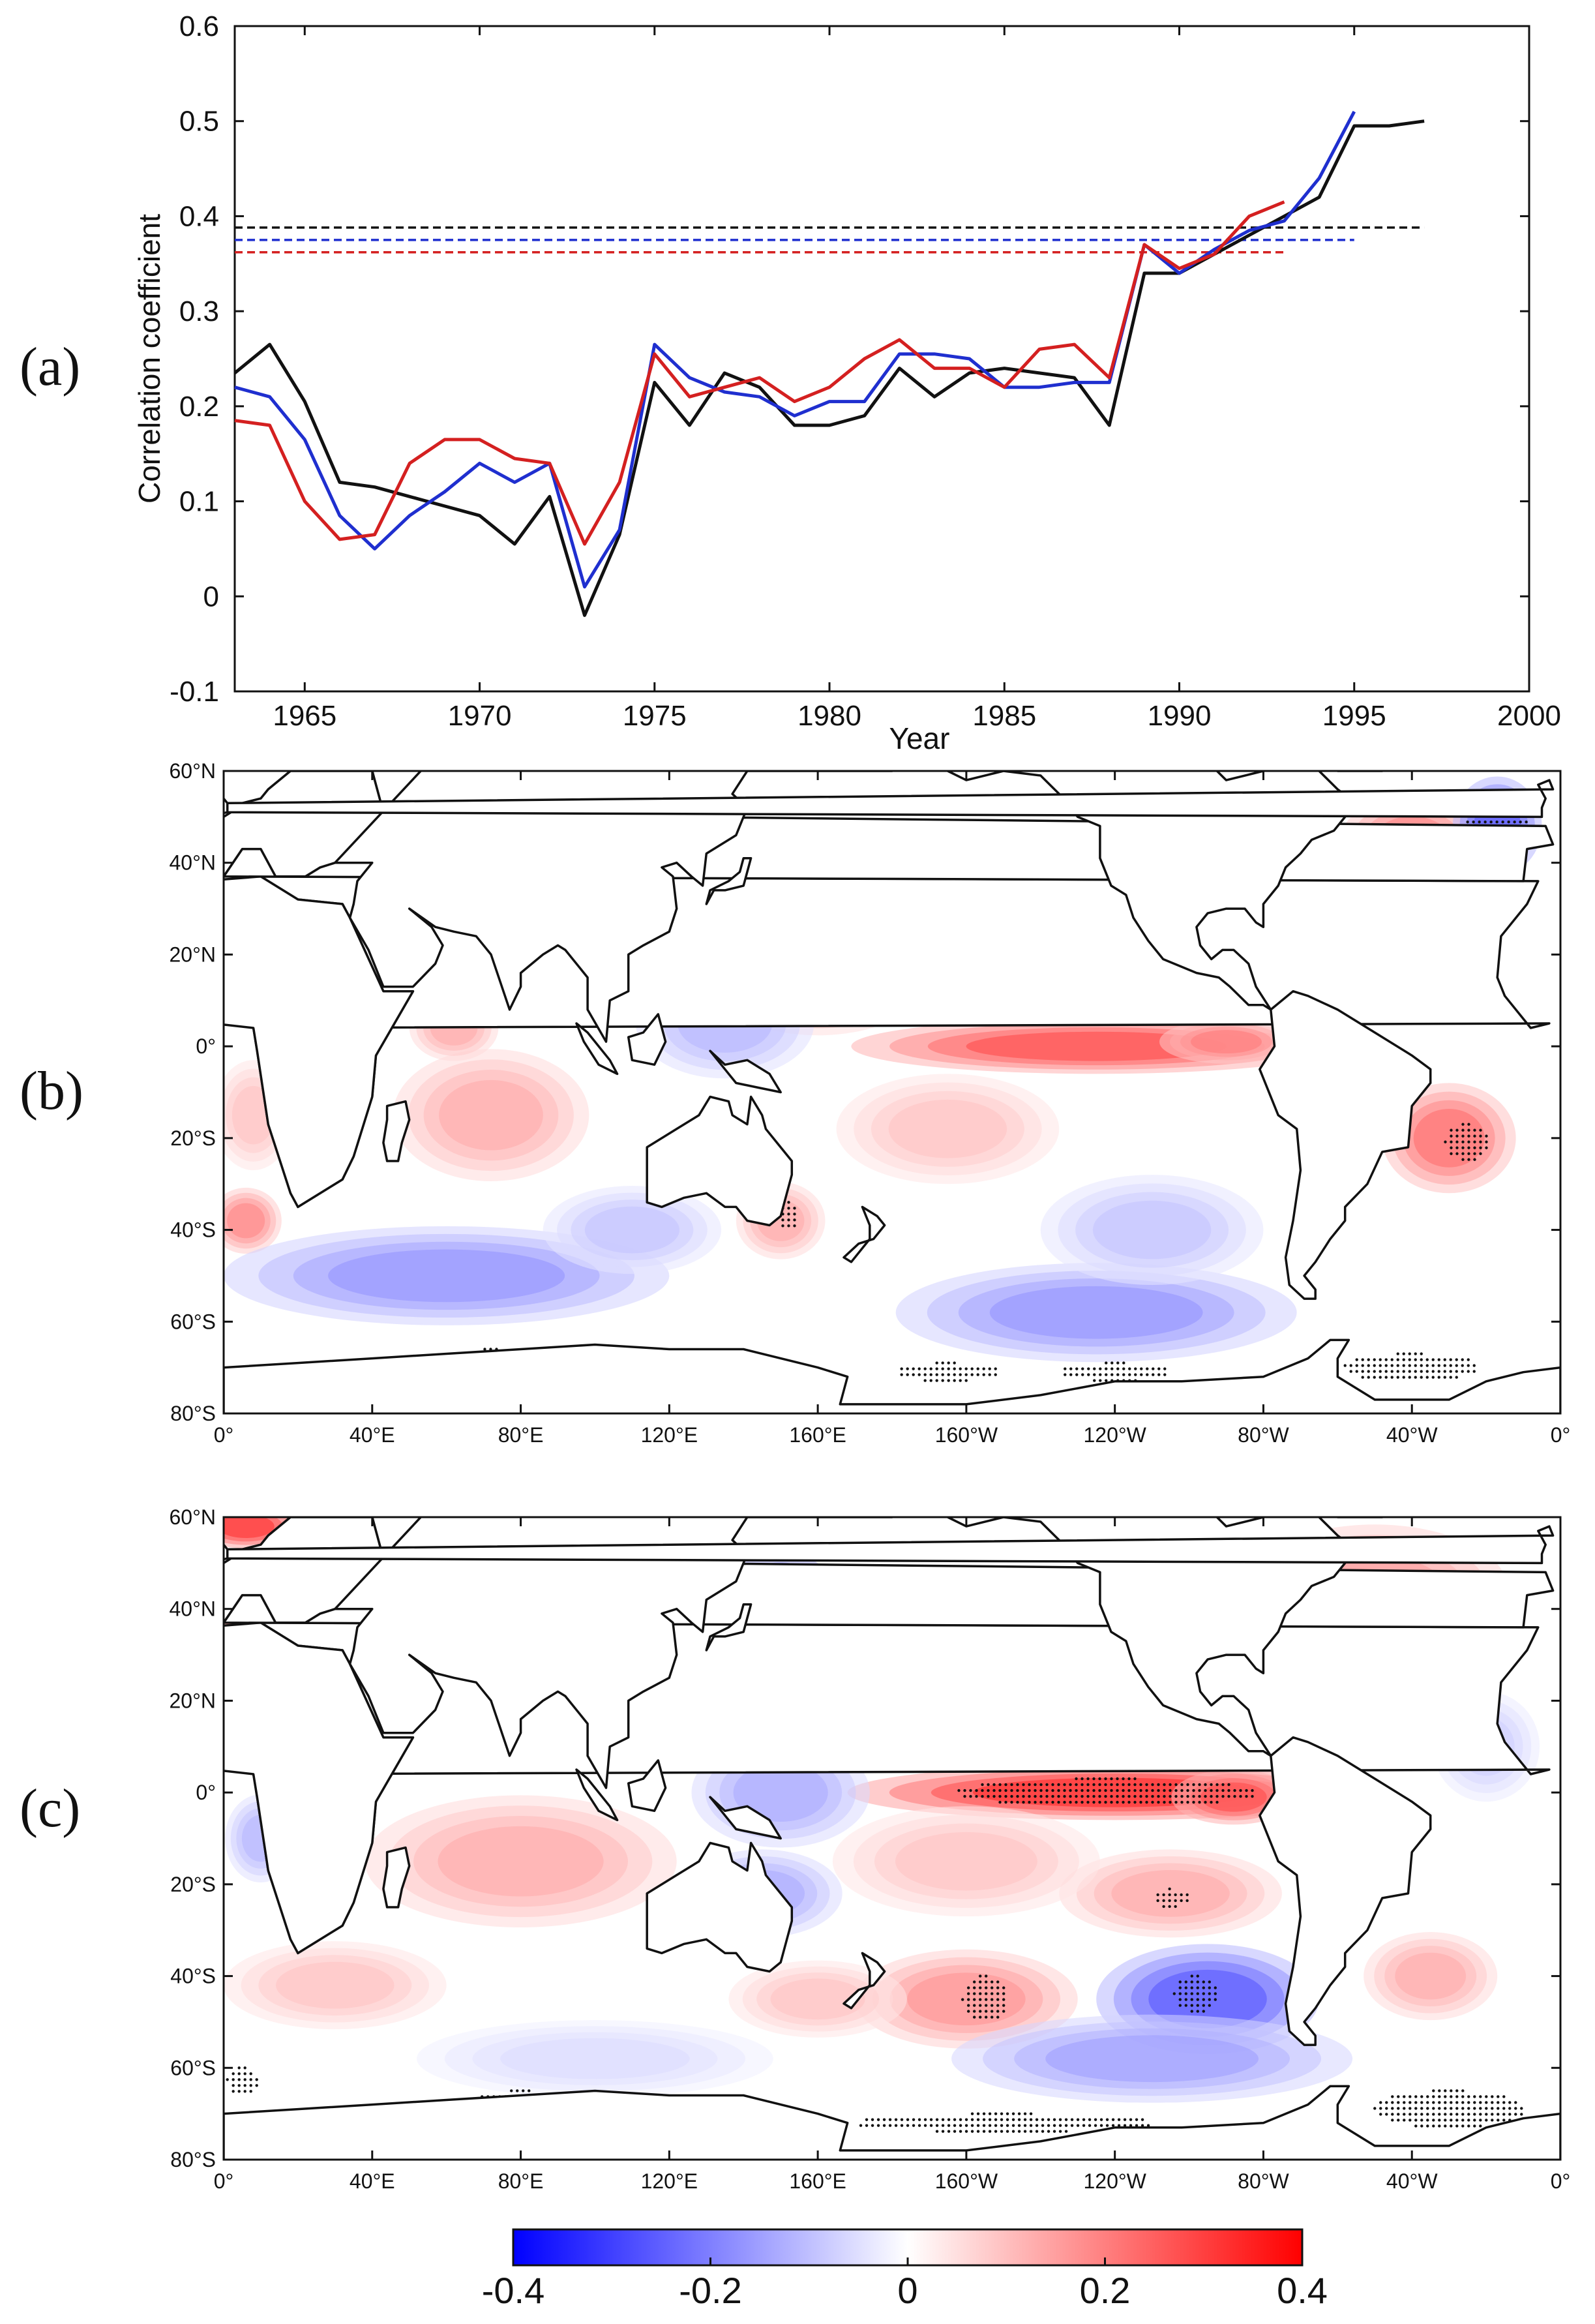  Describe the element at coordinates (199, 502) in the screenshot. I see `y-tick-label: 0.1` at that location.